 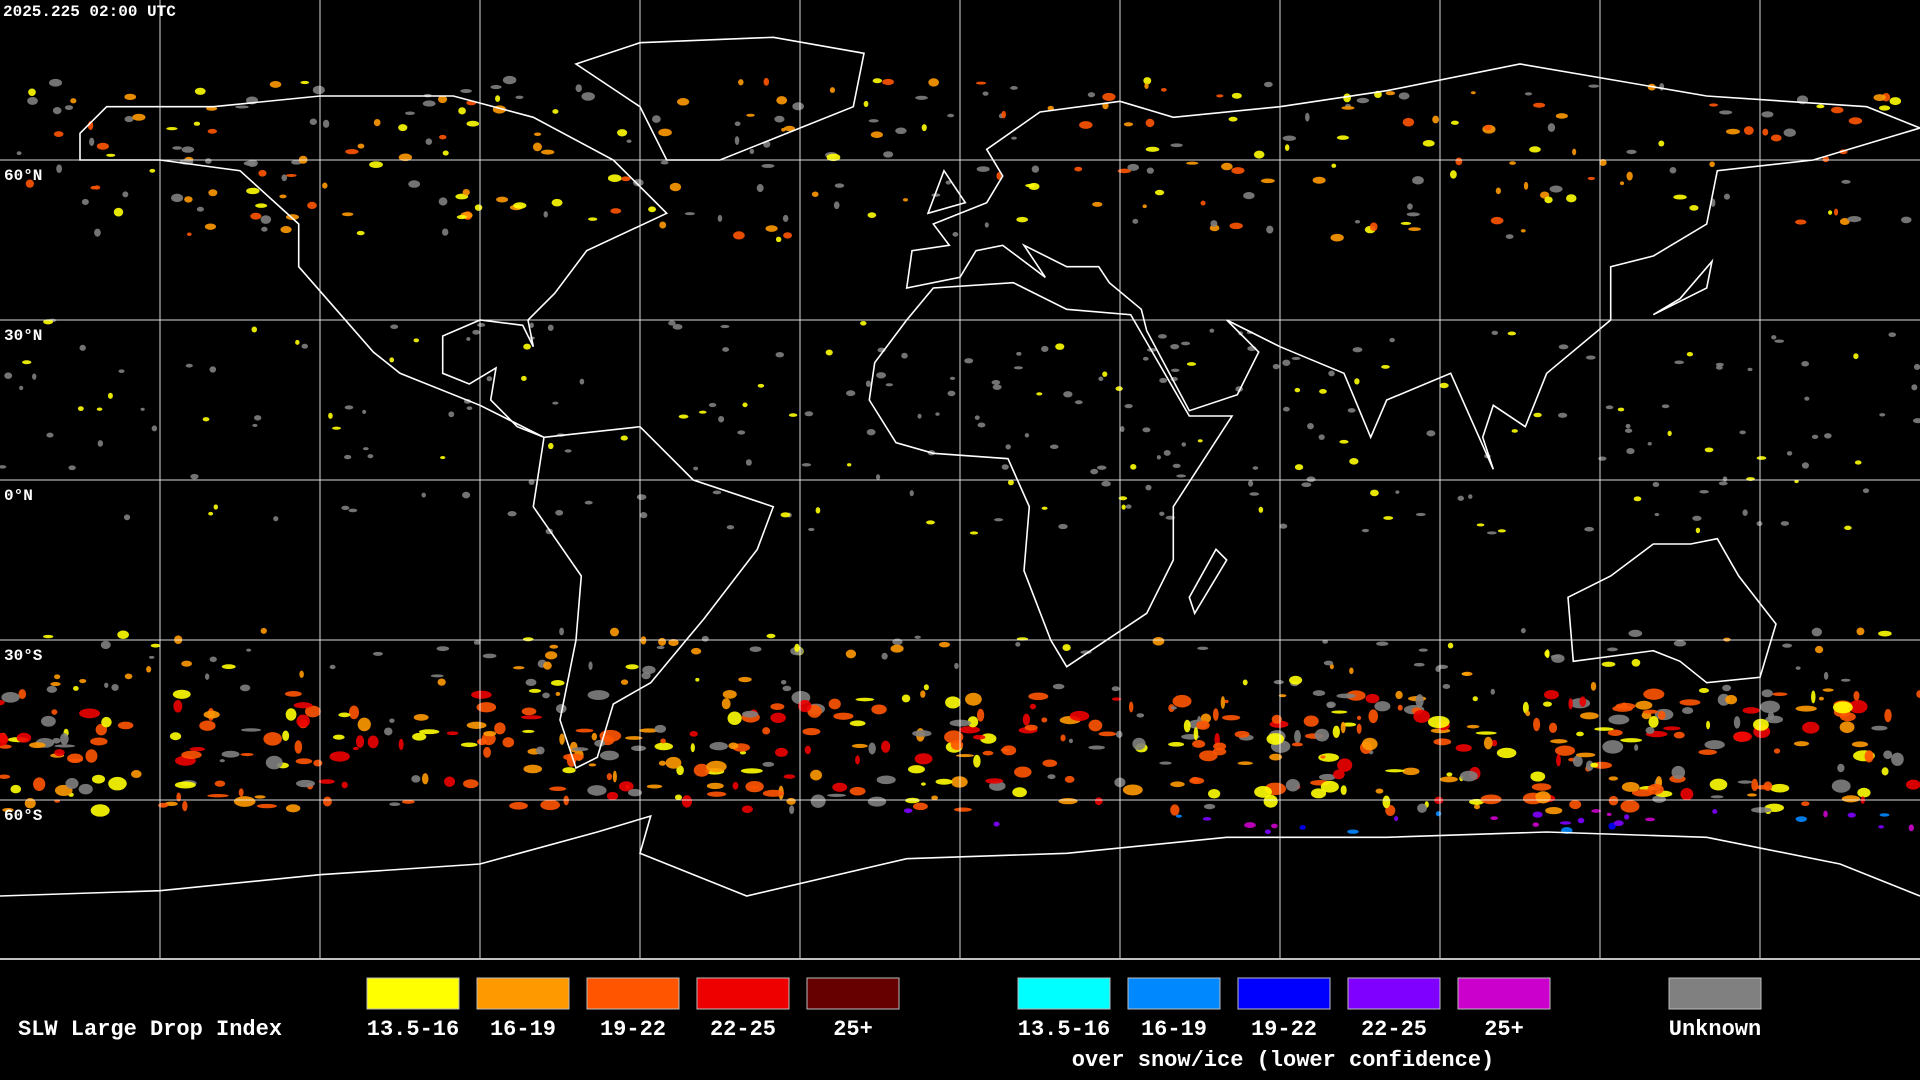 I want to click on legend-label: 25+, so click(x=853, y=1029).